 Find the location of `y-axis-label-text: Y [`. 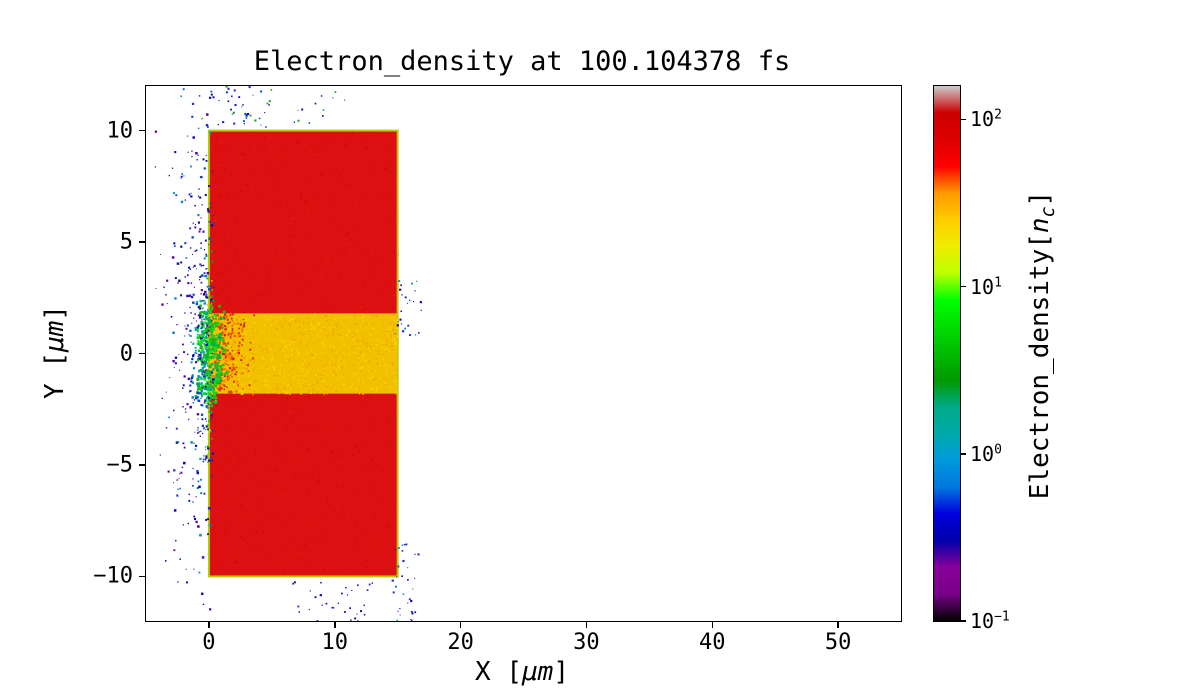

y-axis-label-text: Y [ is located at coordinates (55, 375).